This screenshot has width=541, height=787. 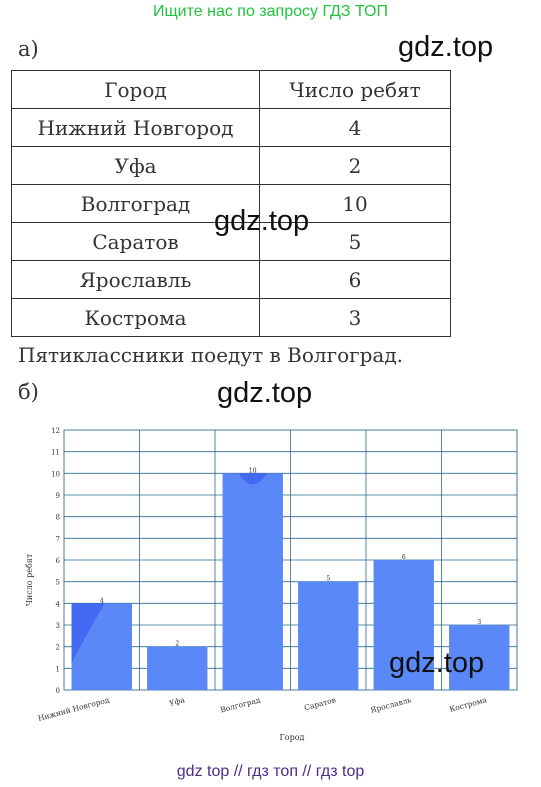 What do you see at coordinates (240, 704) in the screenshot?
I see `x-tick-label: Волгоград` at bounding box center [240, 704].